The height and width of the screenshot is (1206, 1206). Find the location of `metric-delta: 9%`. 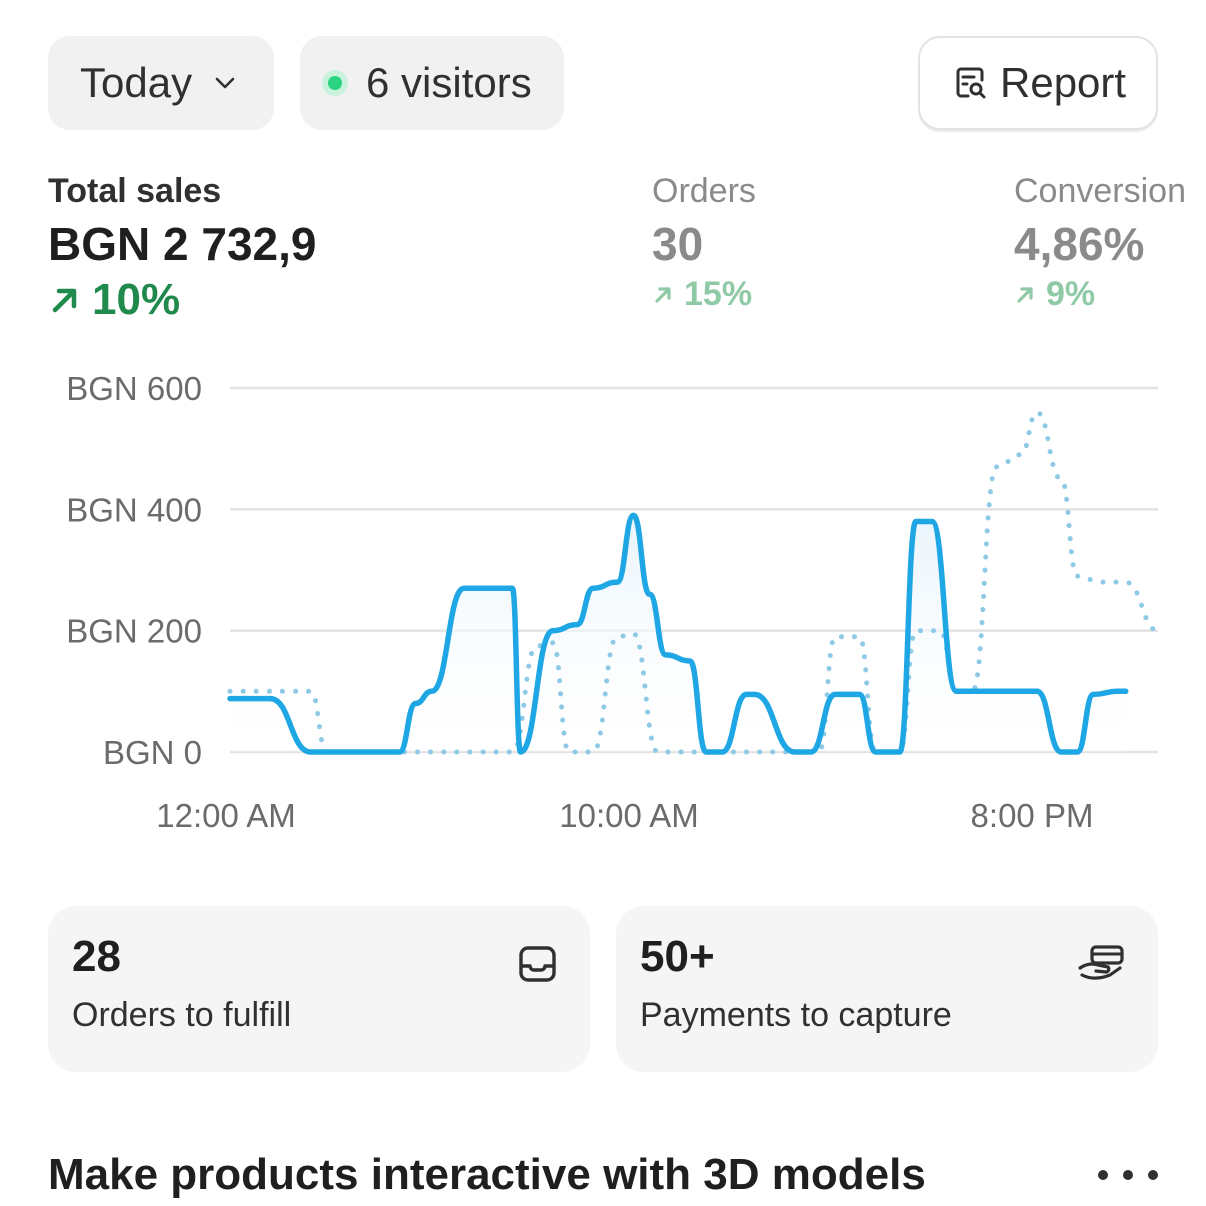

metric-delta: 9% is located at coordinates (1100, 294).